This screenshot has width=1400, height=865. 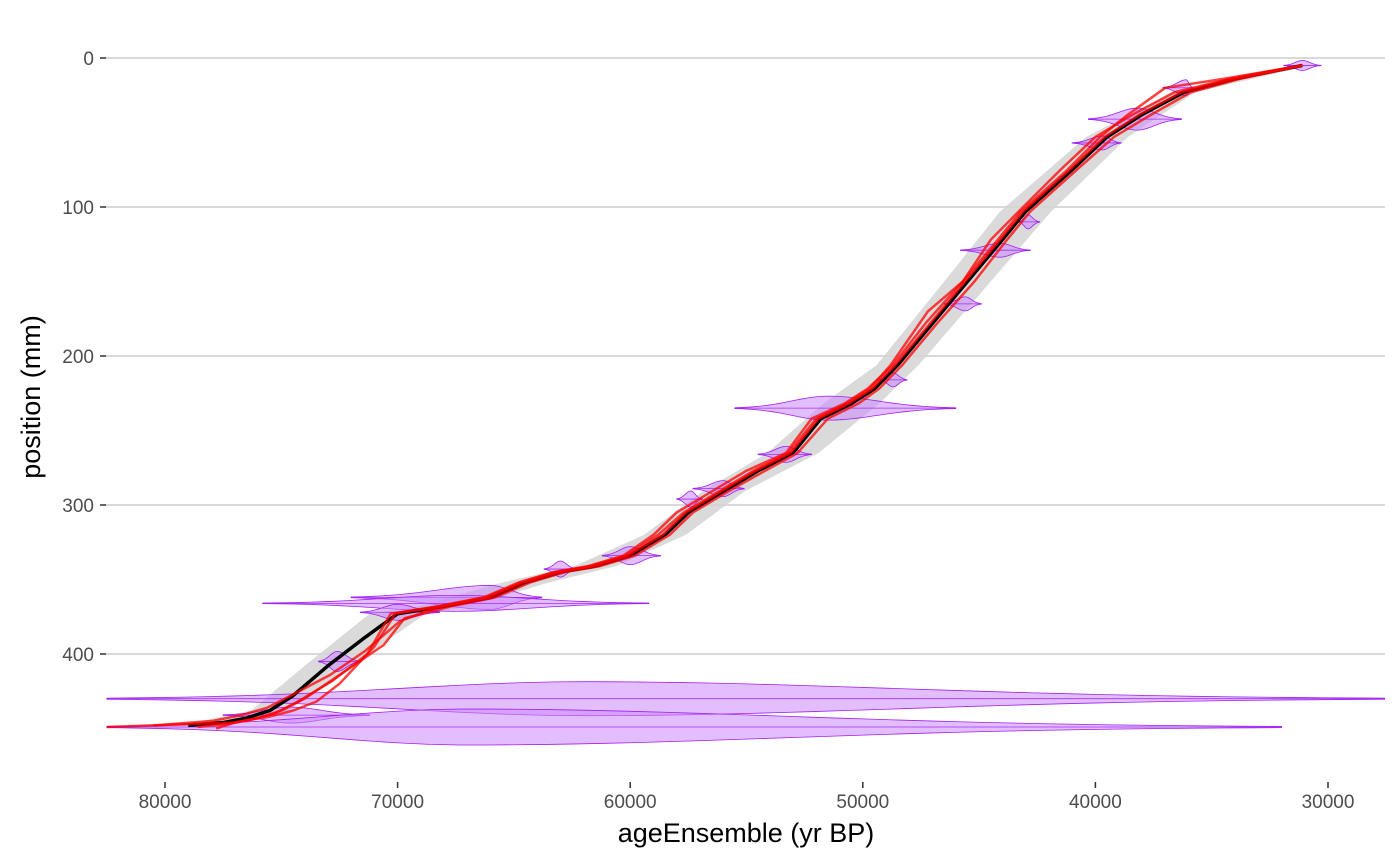 What do you see at coordinates (1328, 802) in the screenshot?
I see `x-tick-label-30000: 30000` at bounding box center [1328, 802].